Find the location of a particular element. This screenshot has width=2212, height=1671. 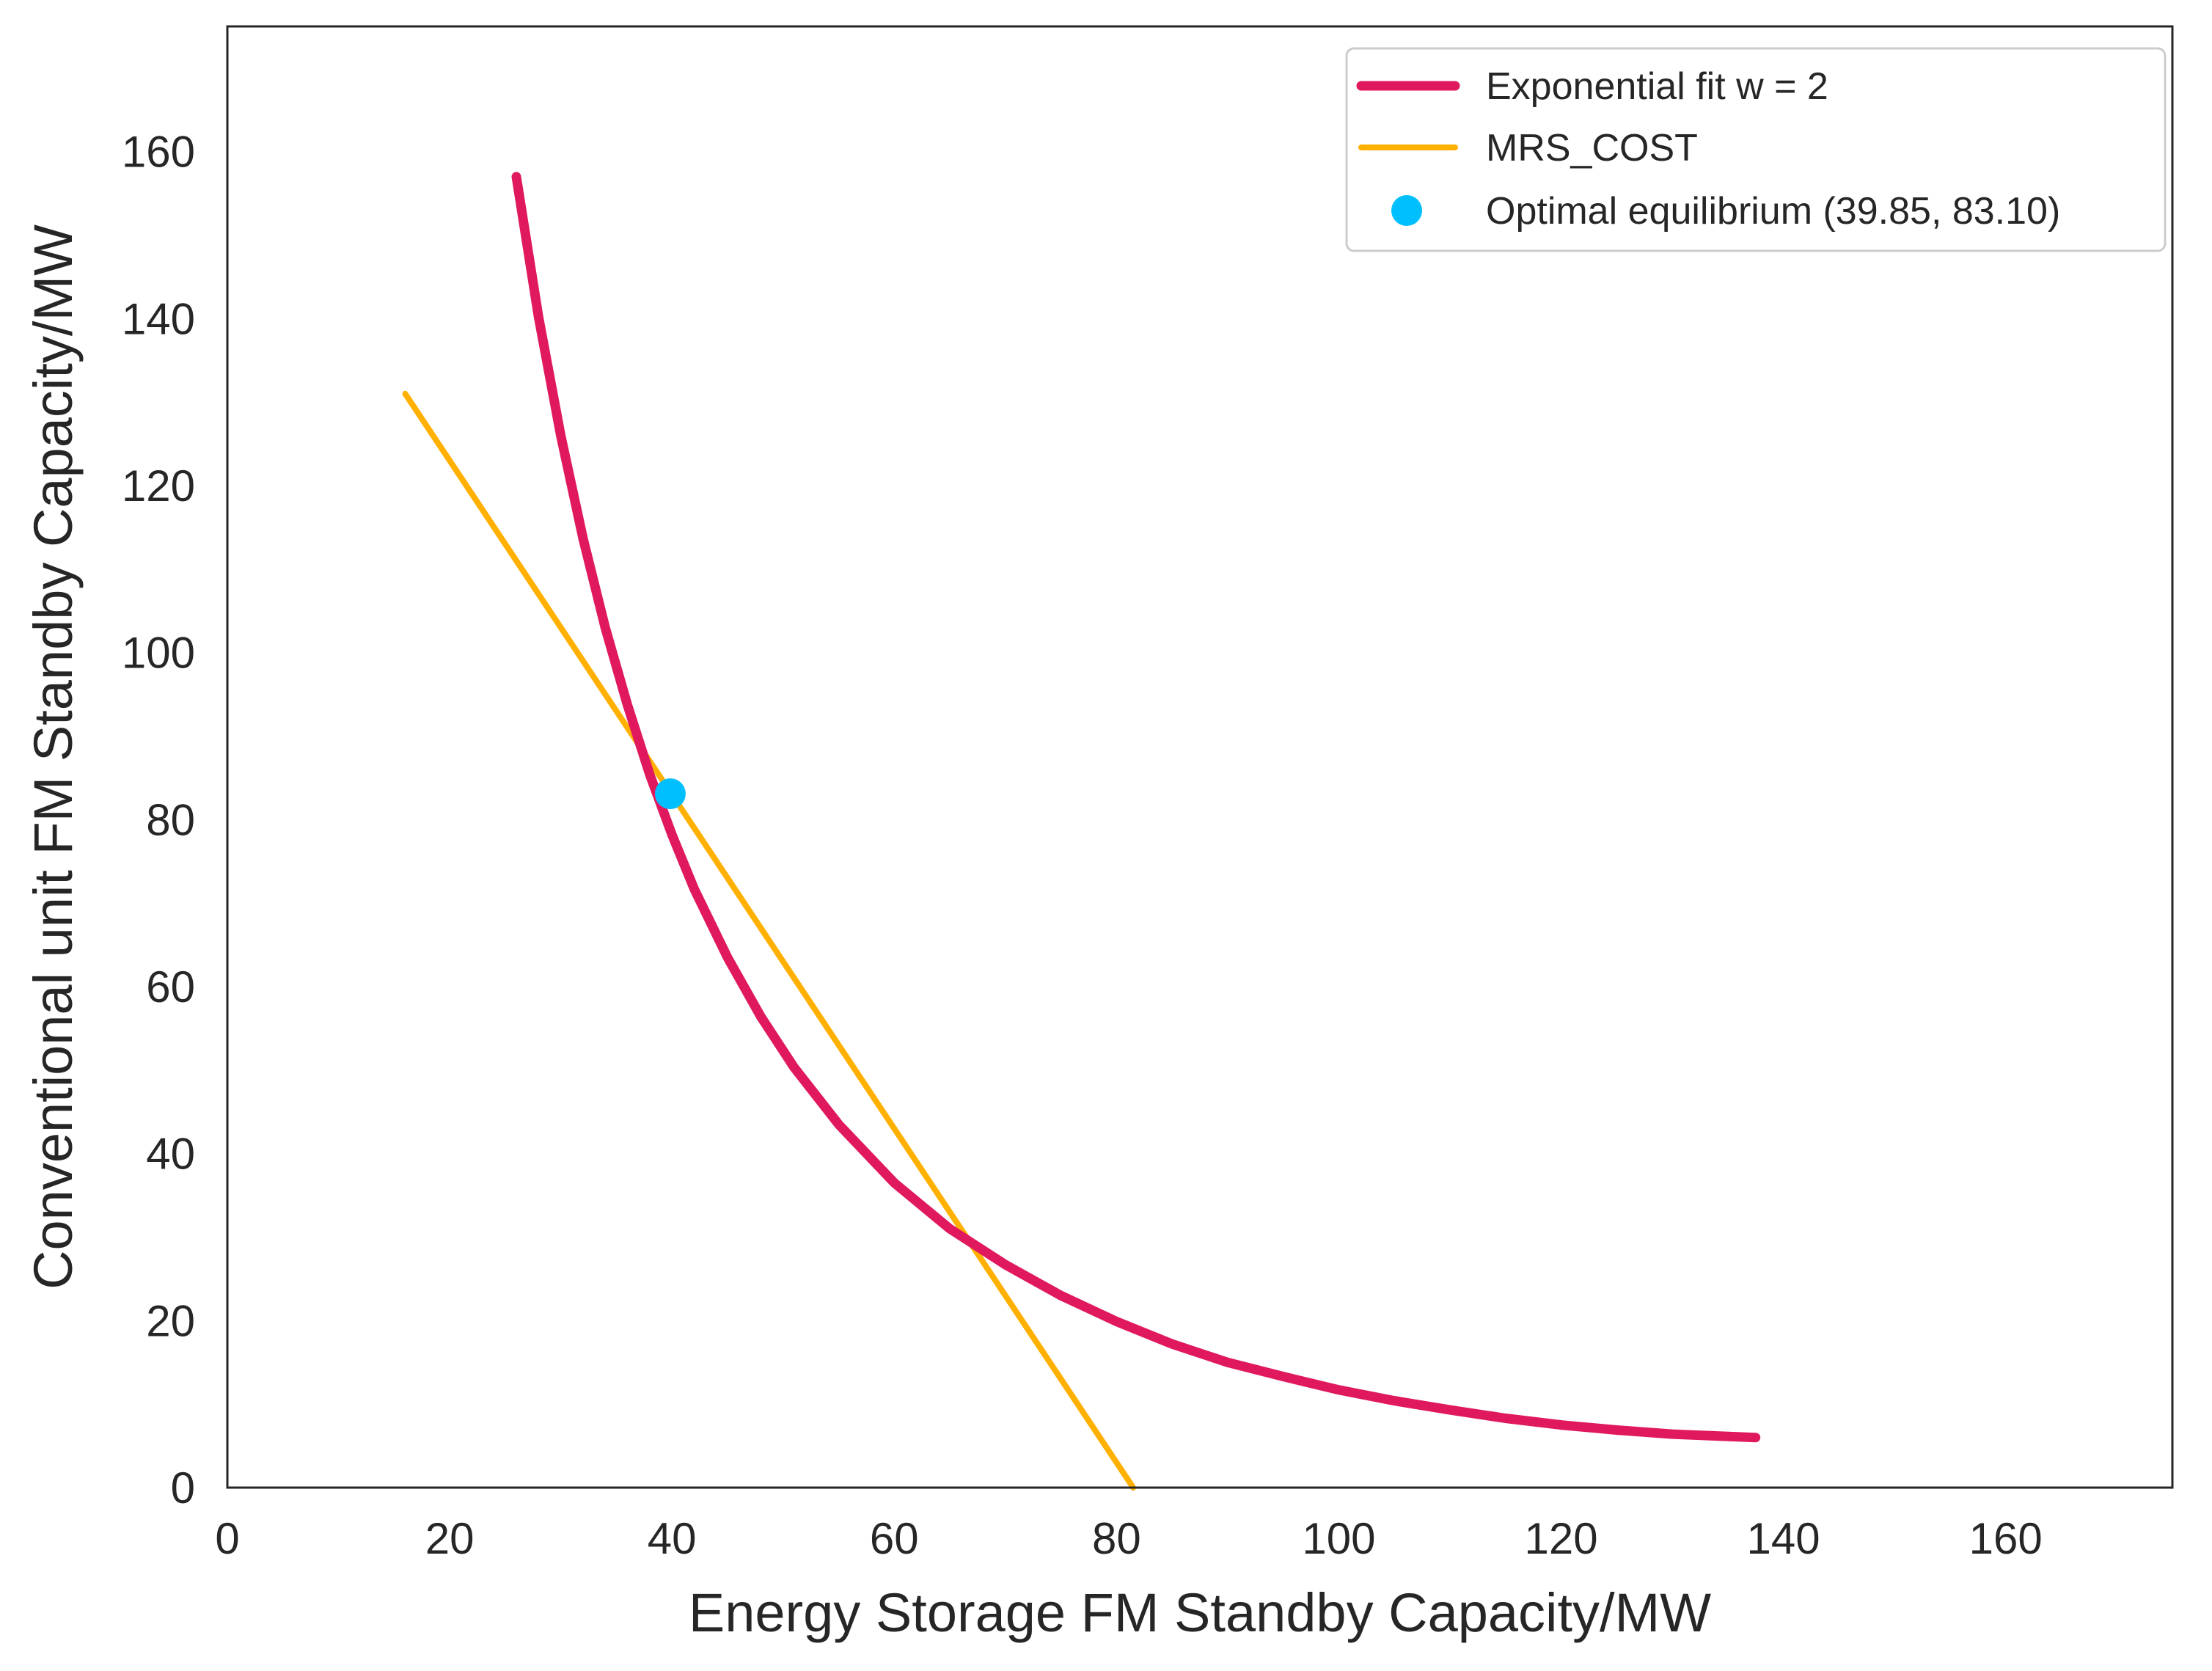

x-tick-label: 40 is located at coordinates (673, 1538).